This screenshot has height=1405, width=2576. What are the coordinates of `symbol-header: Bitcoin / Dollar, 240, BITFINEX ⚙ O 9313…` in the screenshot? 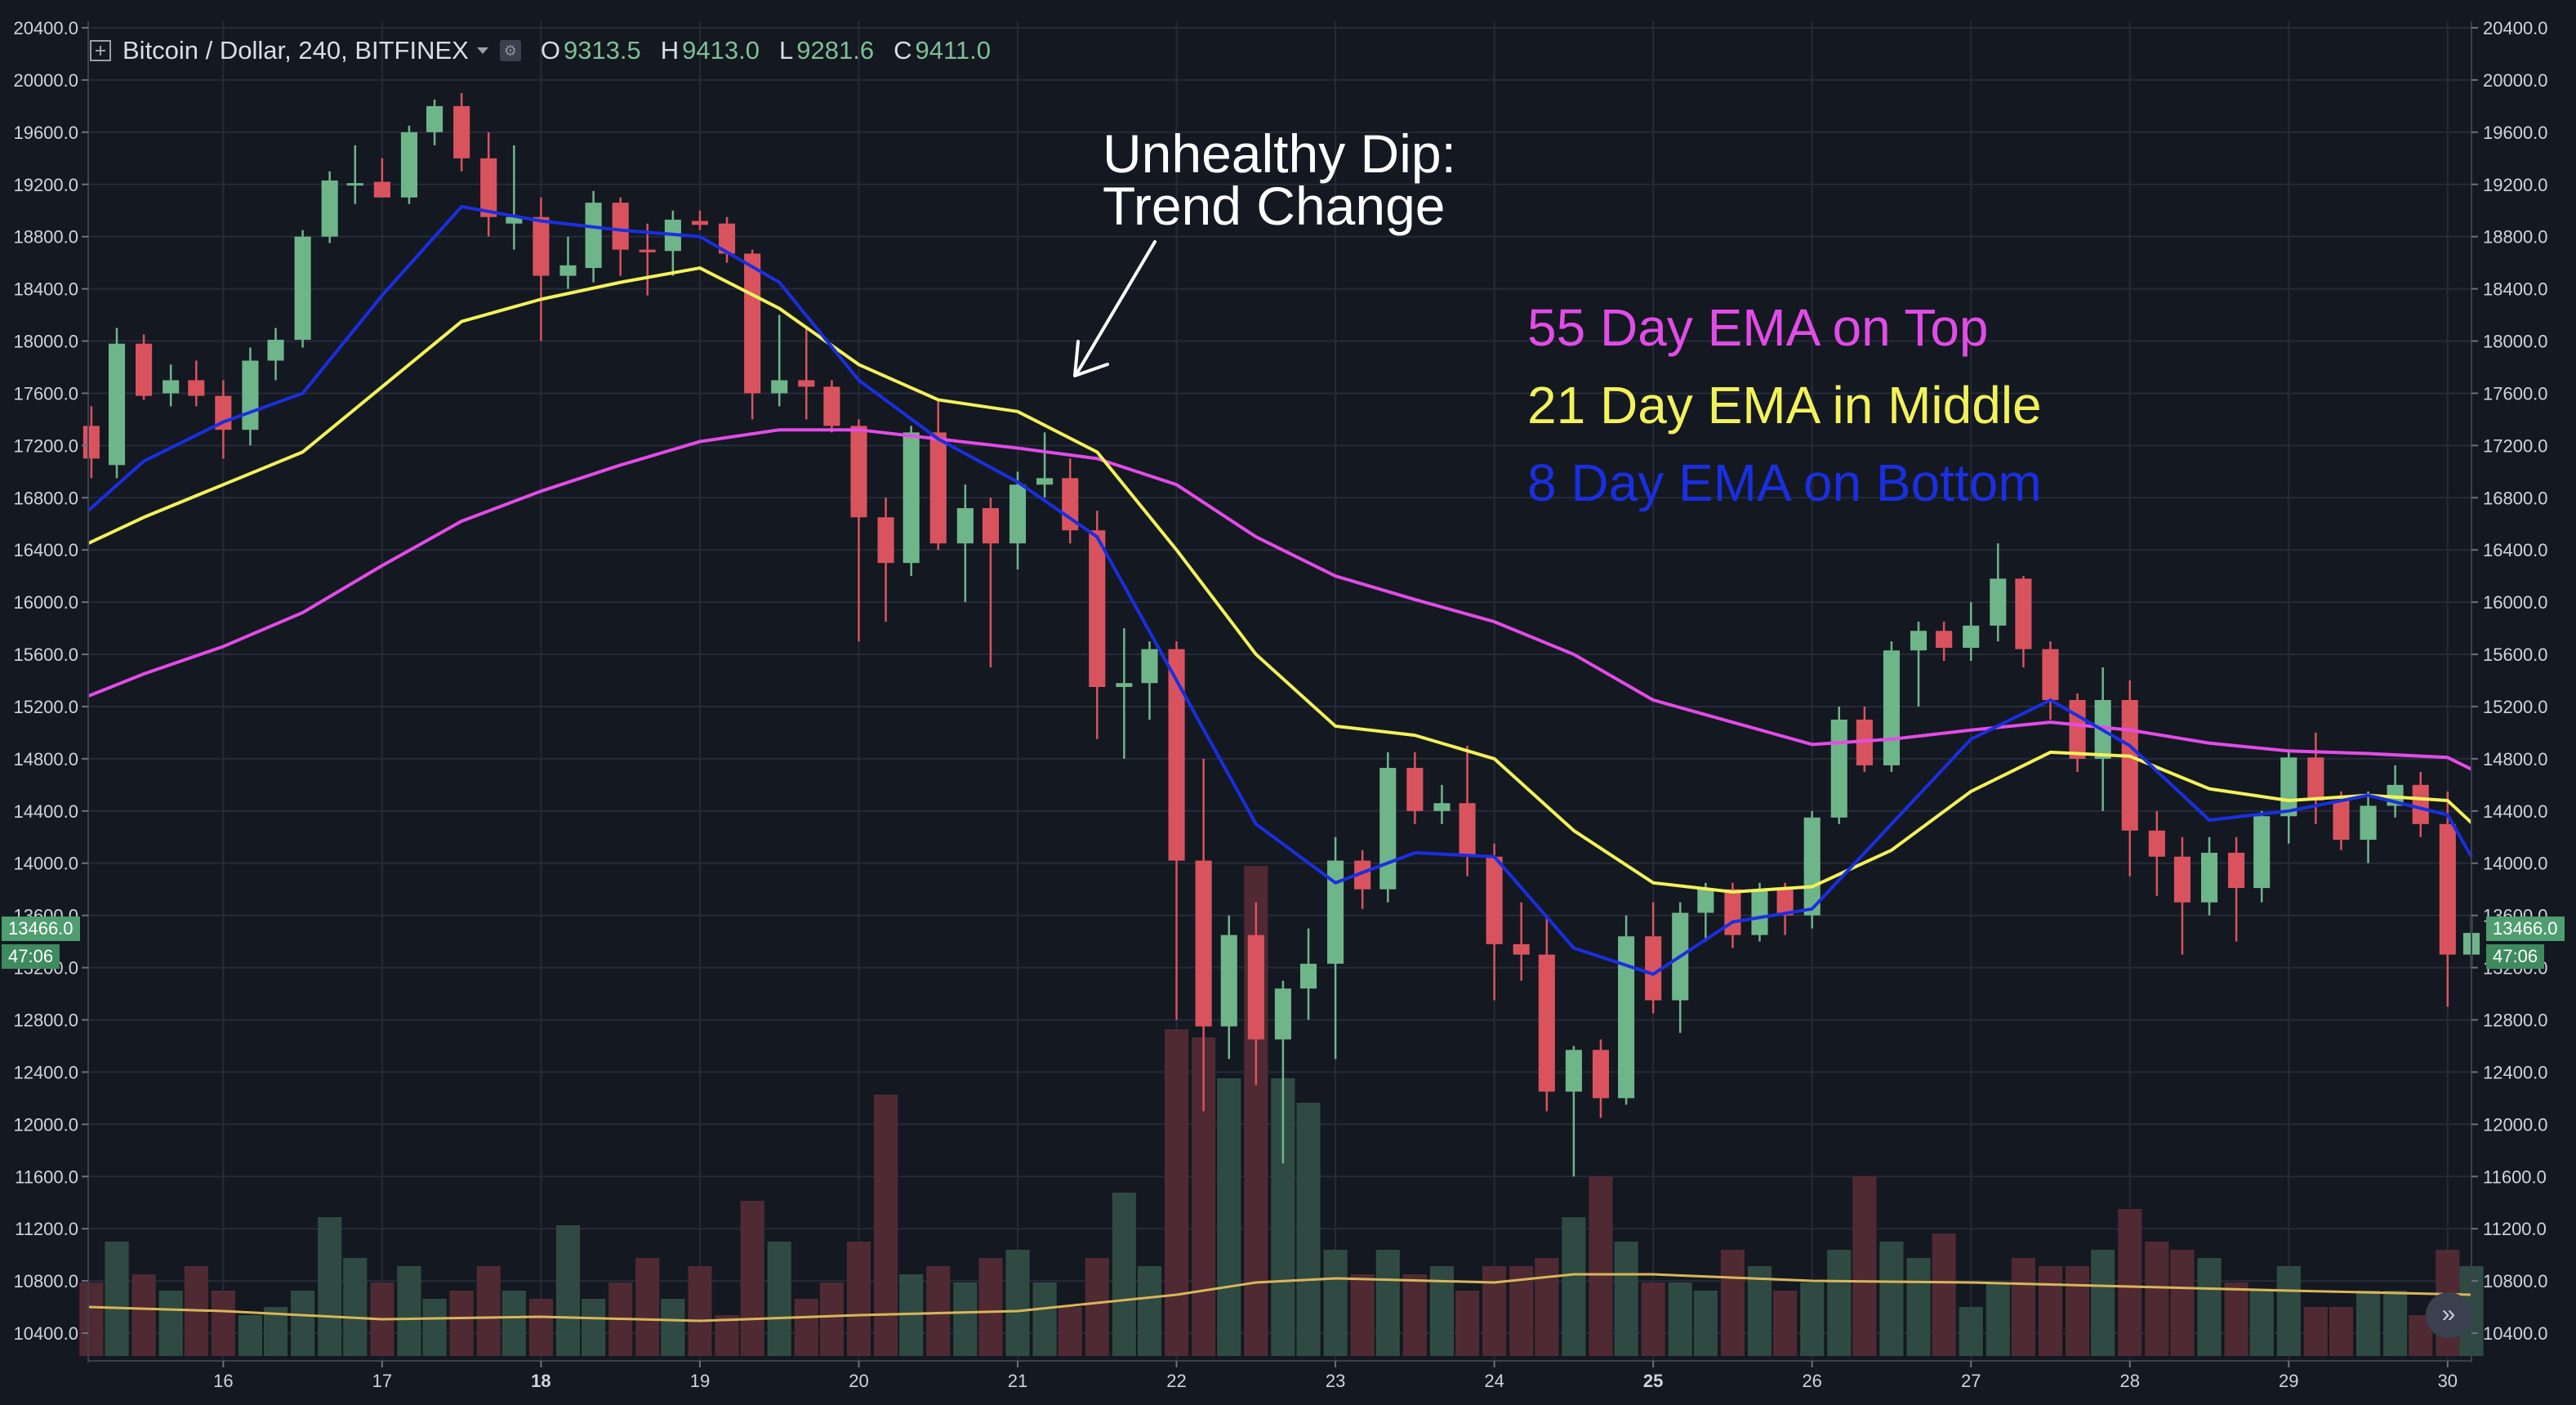 It's located at (540, 50).